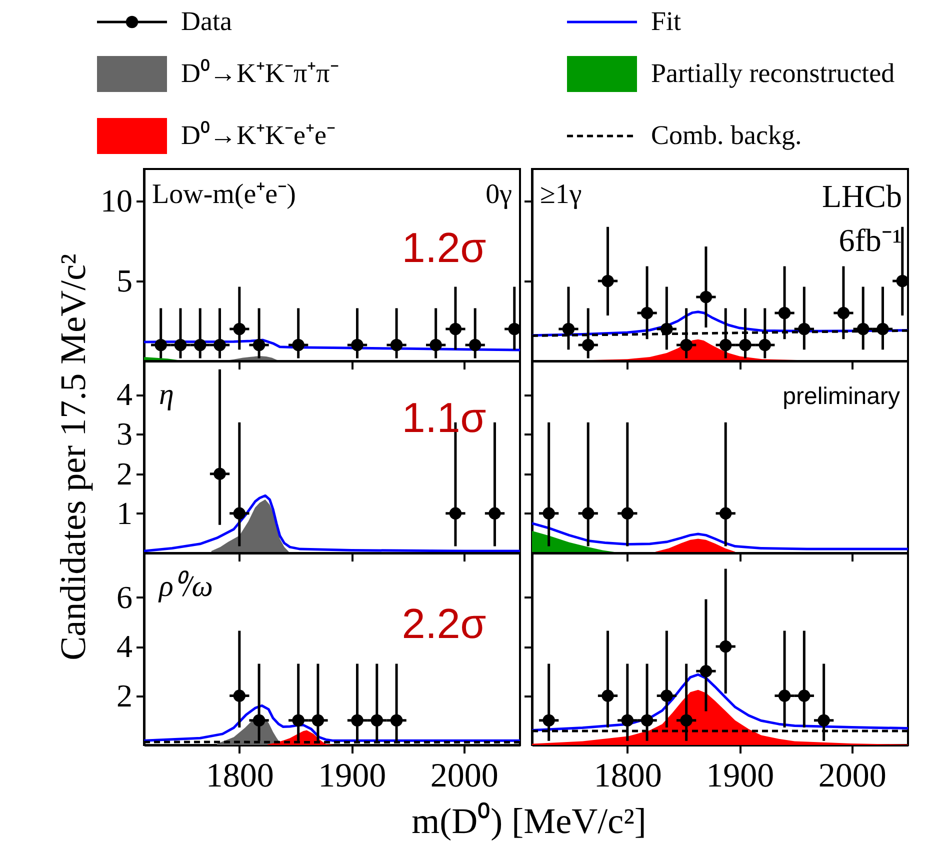 This screenshot has height=855, width=930. What do you see at coordinates (206, 21) in the screenshot?
I see `legend-label: Data` at bounding box center [206, 21].